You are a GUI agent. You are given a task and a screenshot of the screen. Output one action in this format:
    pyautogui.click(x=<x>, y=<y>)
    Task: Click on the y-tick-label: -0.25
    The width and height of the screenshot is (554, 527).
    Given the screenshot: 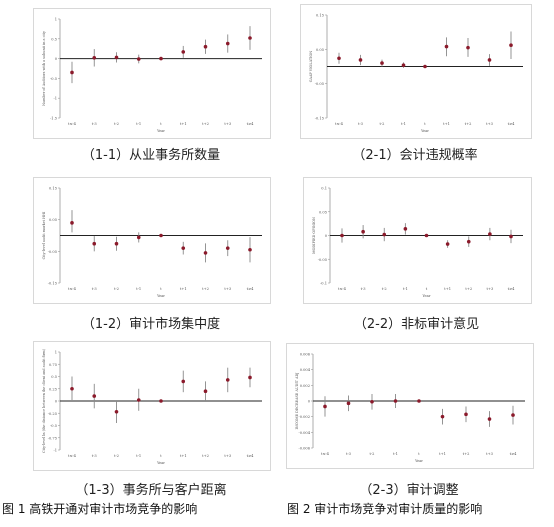 What is the action you would take?
    pyautogui.click(x=53, y=414)
    